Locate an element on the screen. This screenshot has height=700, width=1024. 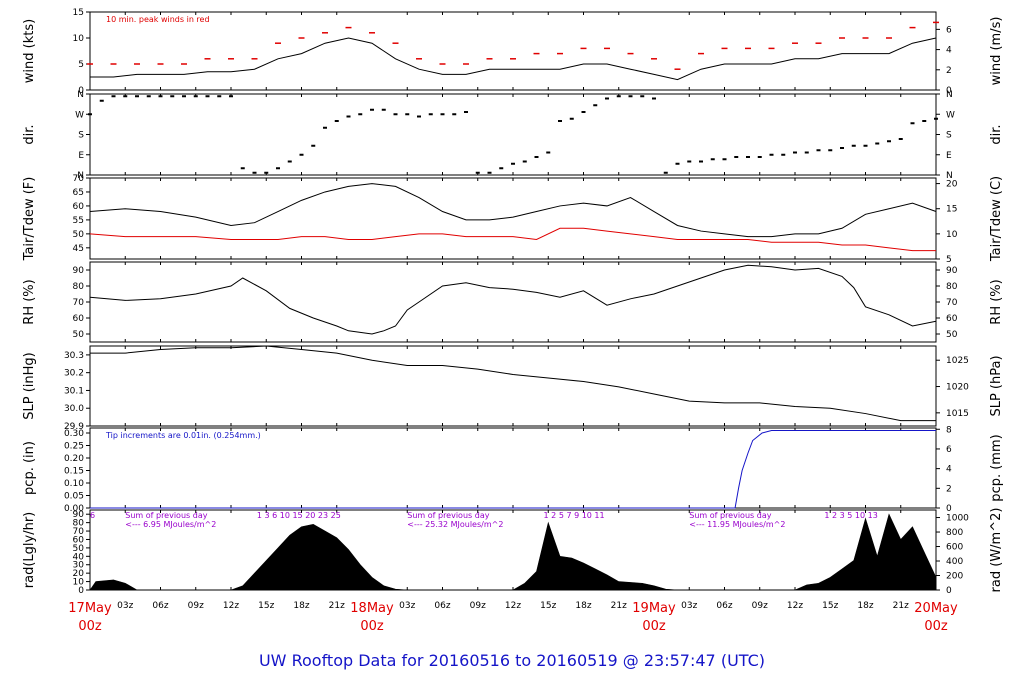
panel-frame is located at coordinates (513, 468).